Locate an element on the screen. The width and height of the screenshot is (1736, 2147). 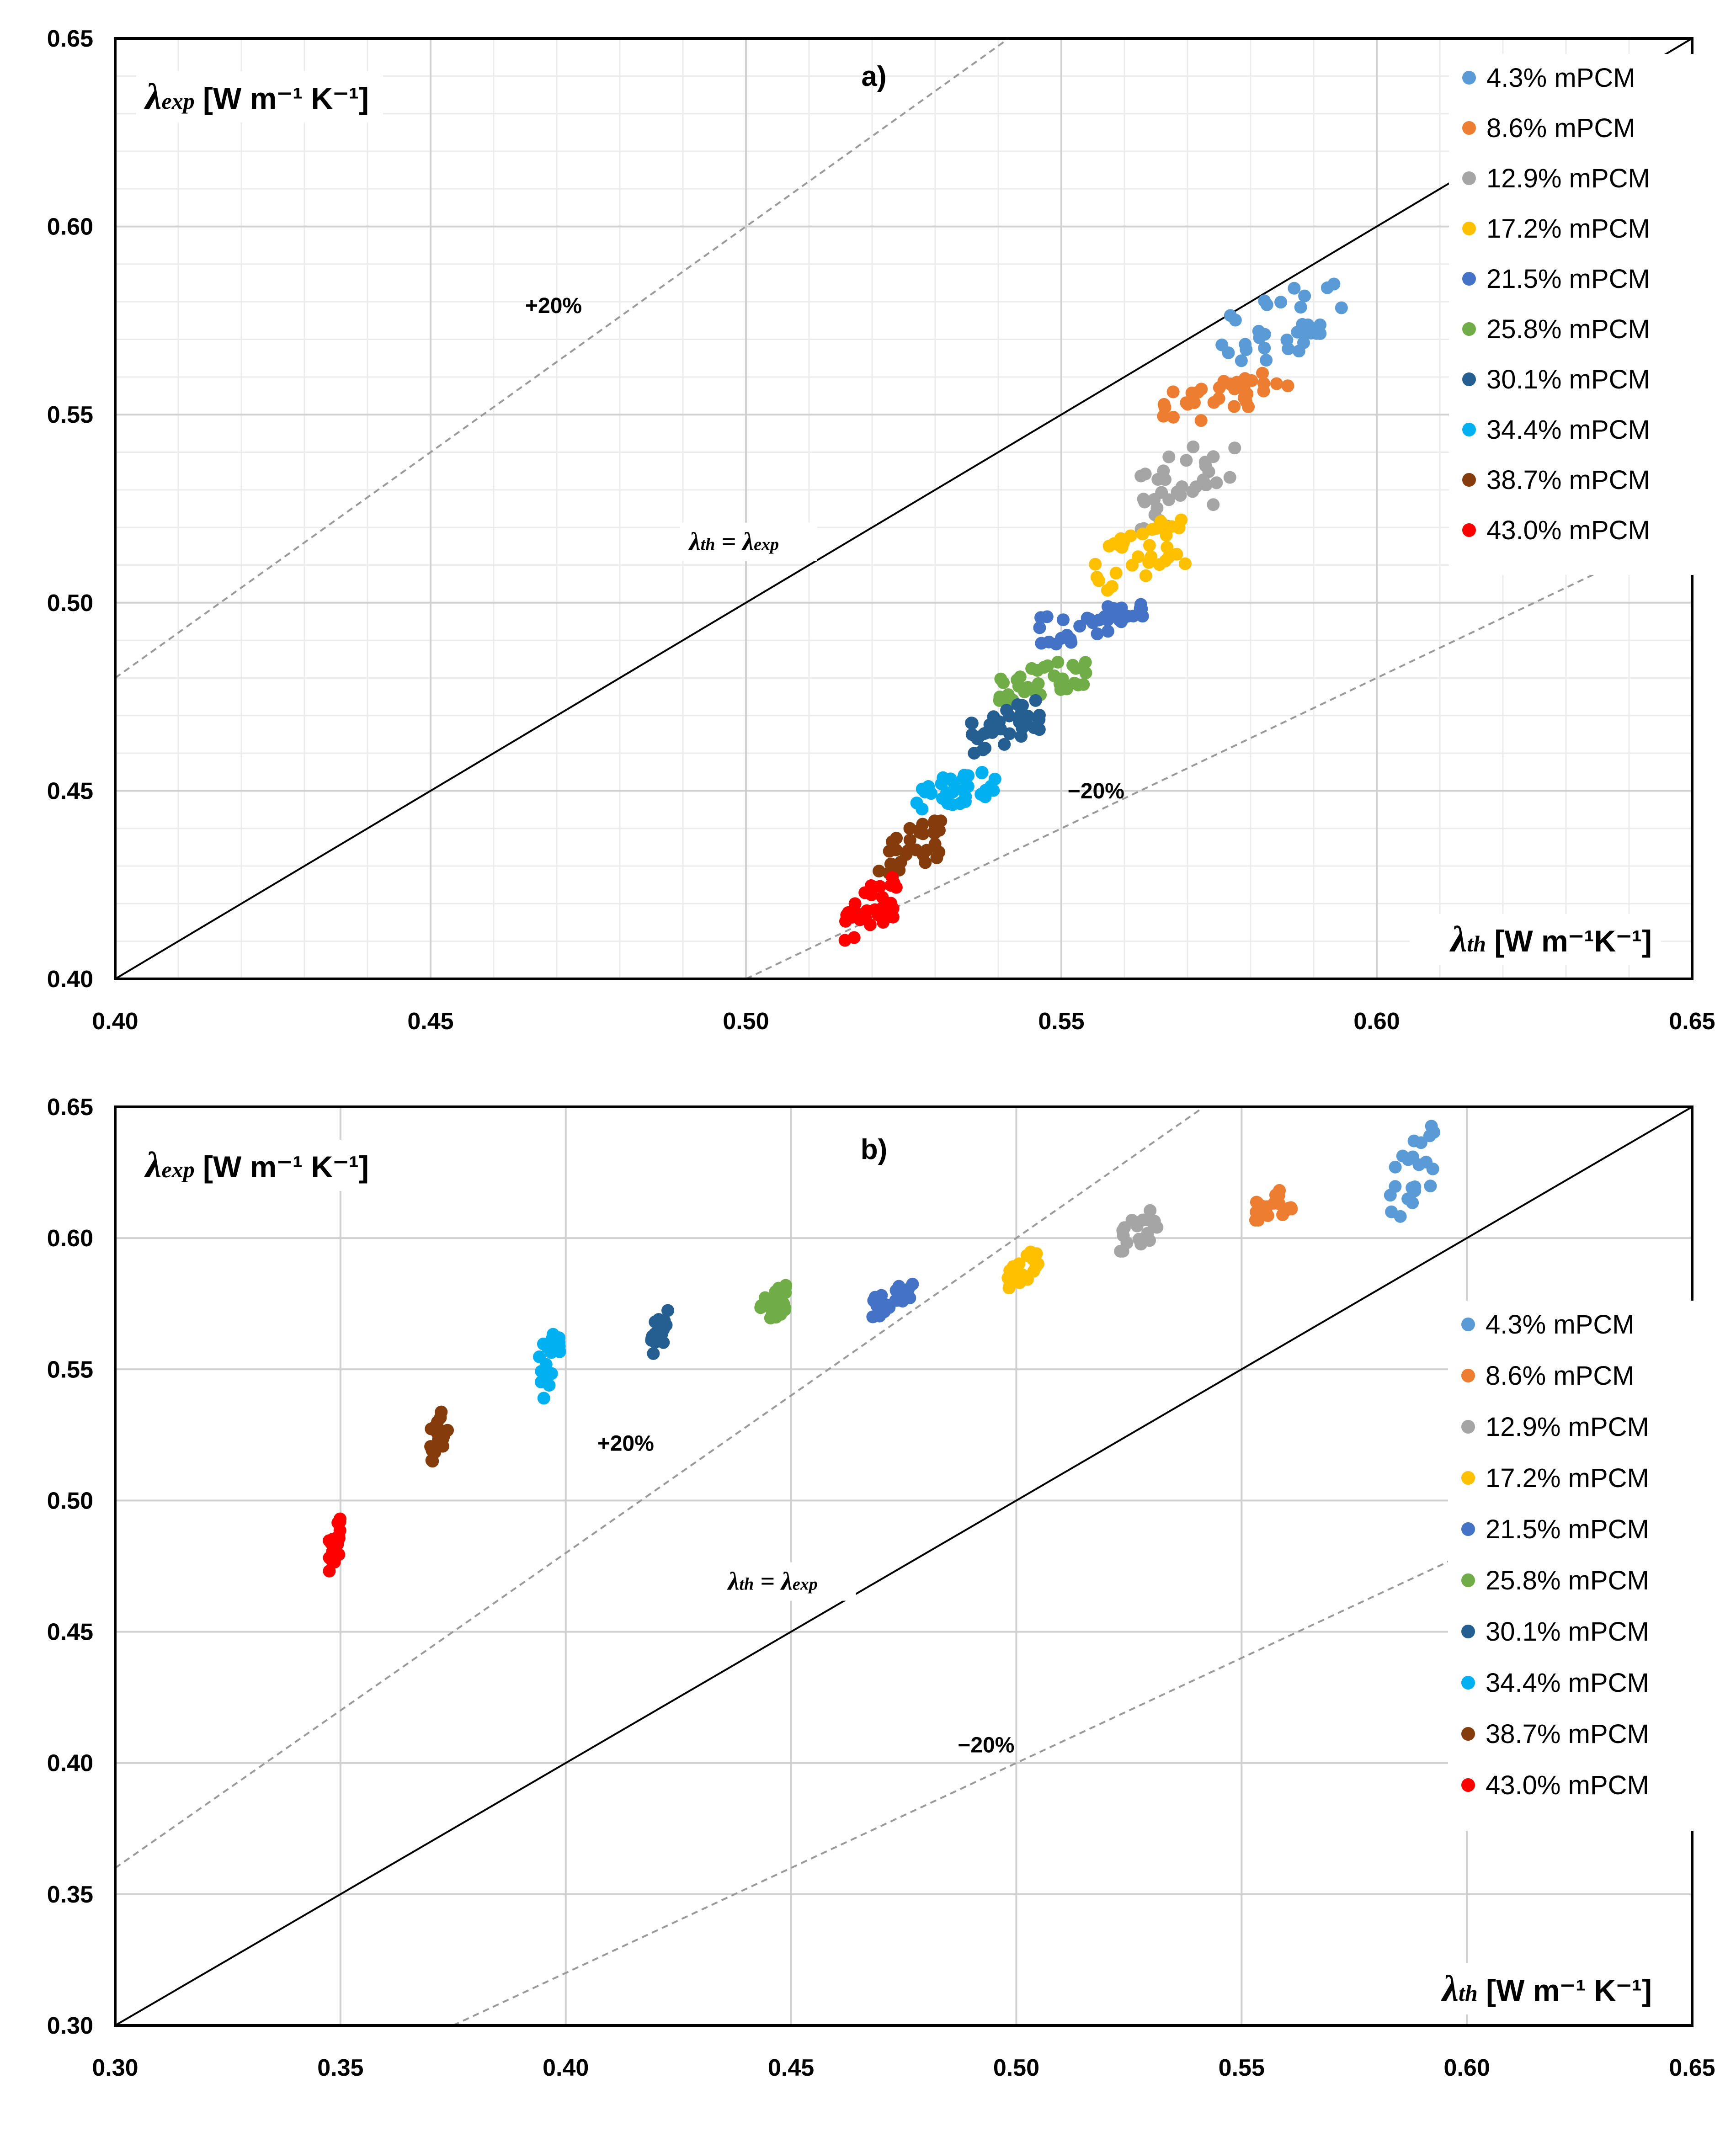
y-tick-label: 0.30 is located at coordinates (70, 2026).